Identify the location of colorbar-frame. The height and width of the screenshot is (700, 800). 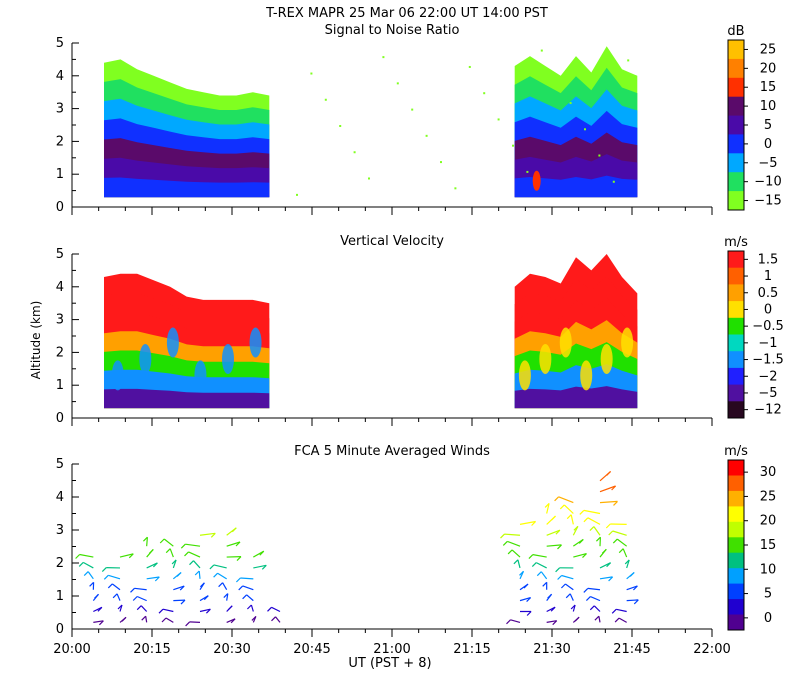
(736, 334).